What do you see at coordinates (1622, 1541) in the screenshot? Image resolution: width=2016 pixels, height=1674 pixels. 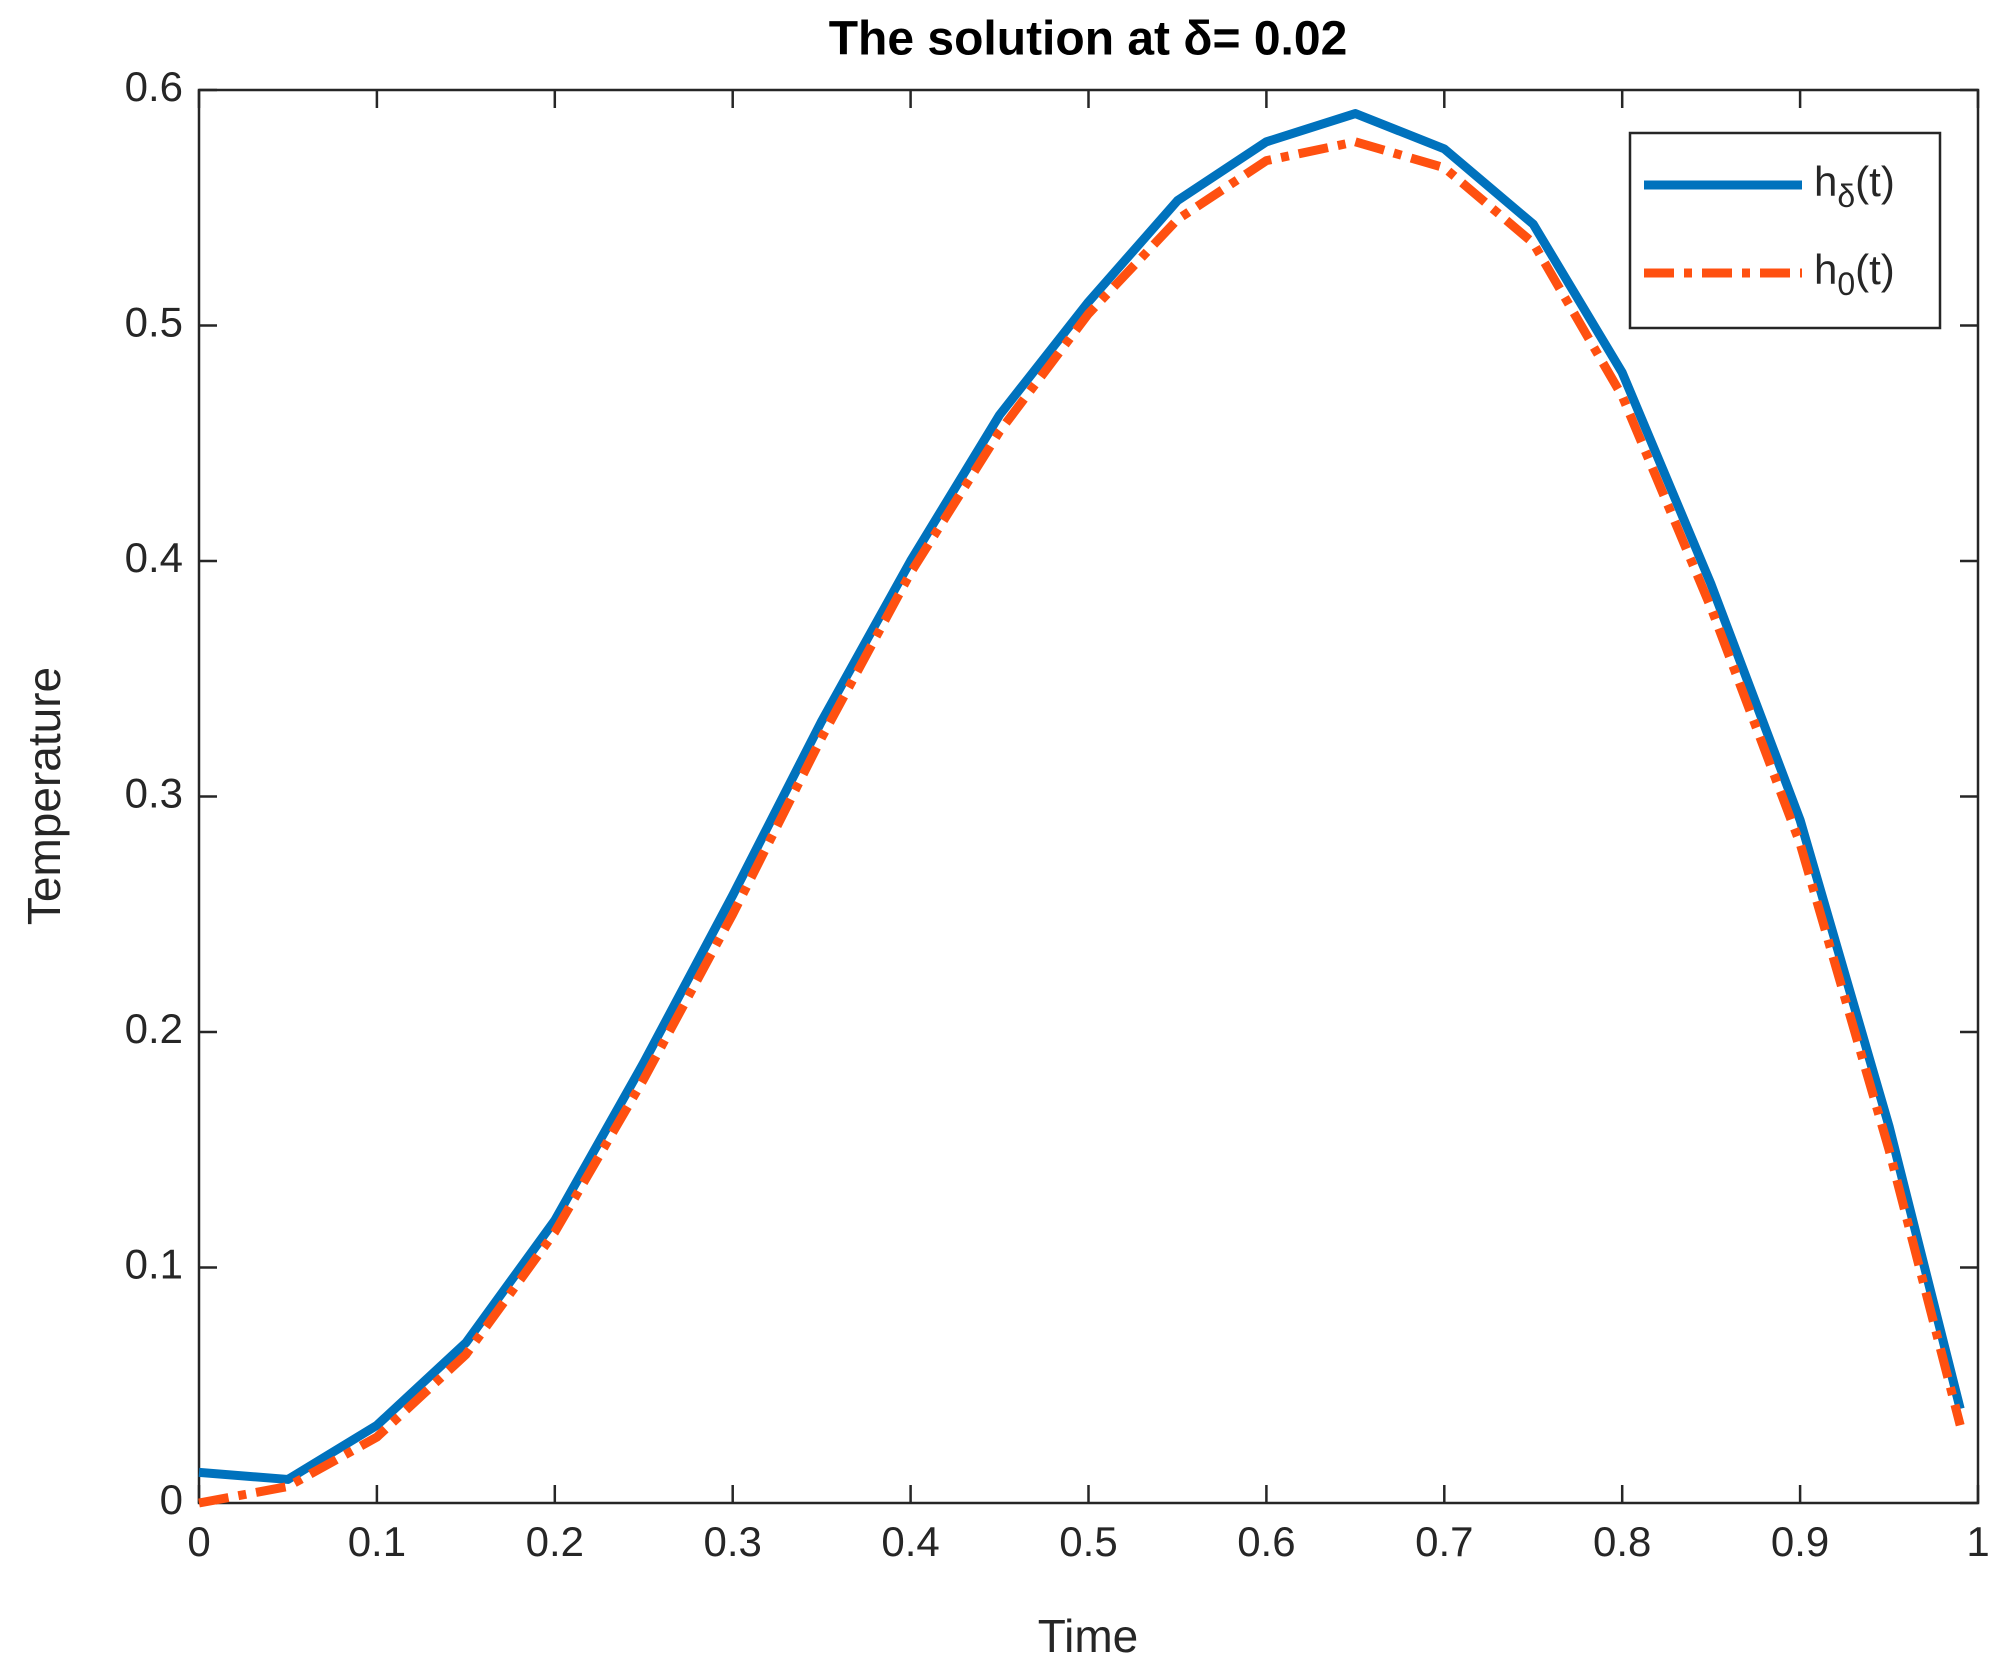 I see `x-tick-label: 0.8` at bounding box center [1622, 1541].